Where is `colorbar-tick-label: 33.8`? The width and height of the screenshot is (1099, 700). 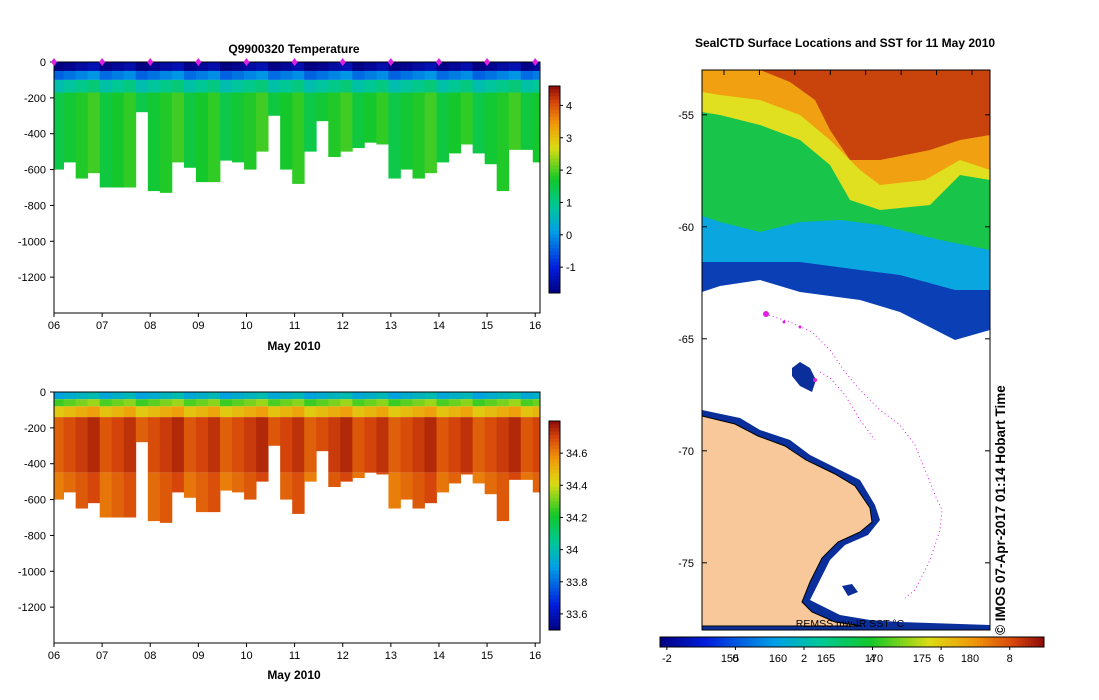 colorbar-tick-label: 33.8 is located at coordinates (576, 583).